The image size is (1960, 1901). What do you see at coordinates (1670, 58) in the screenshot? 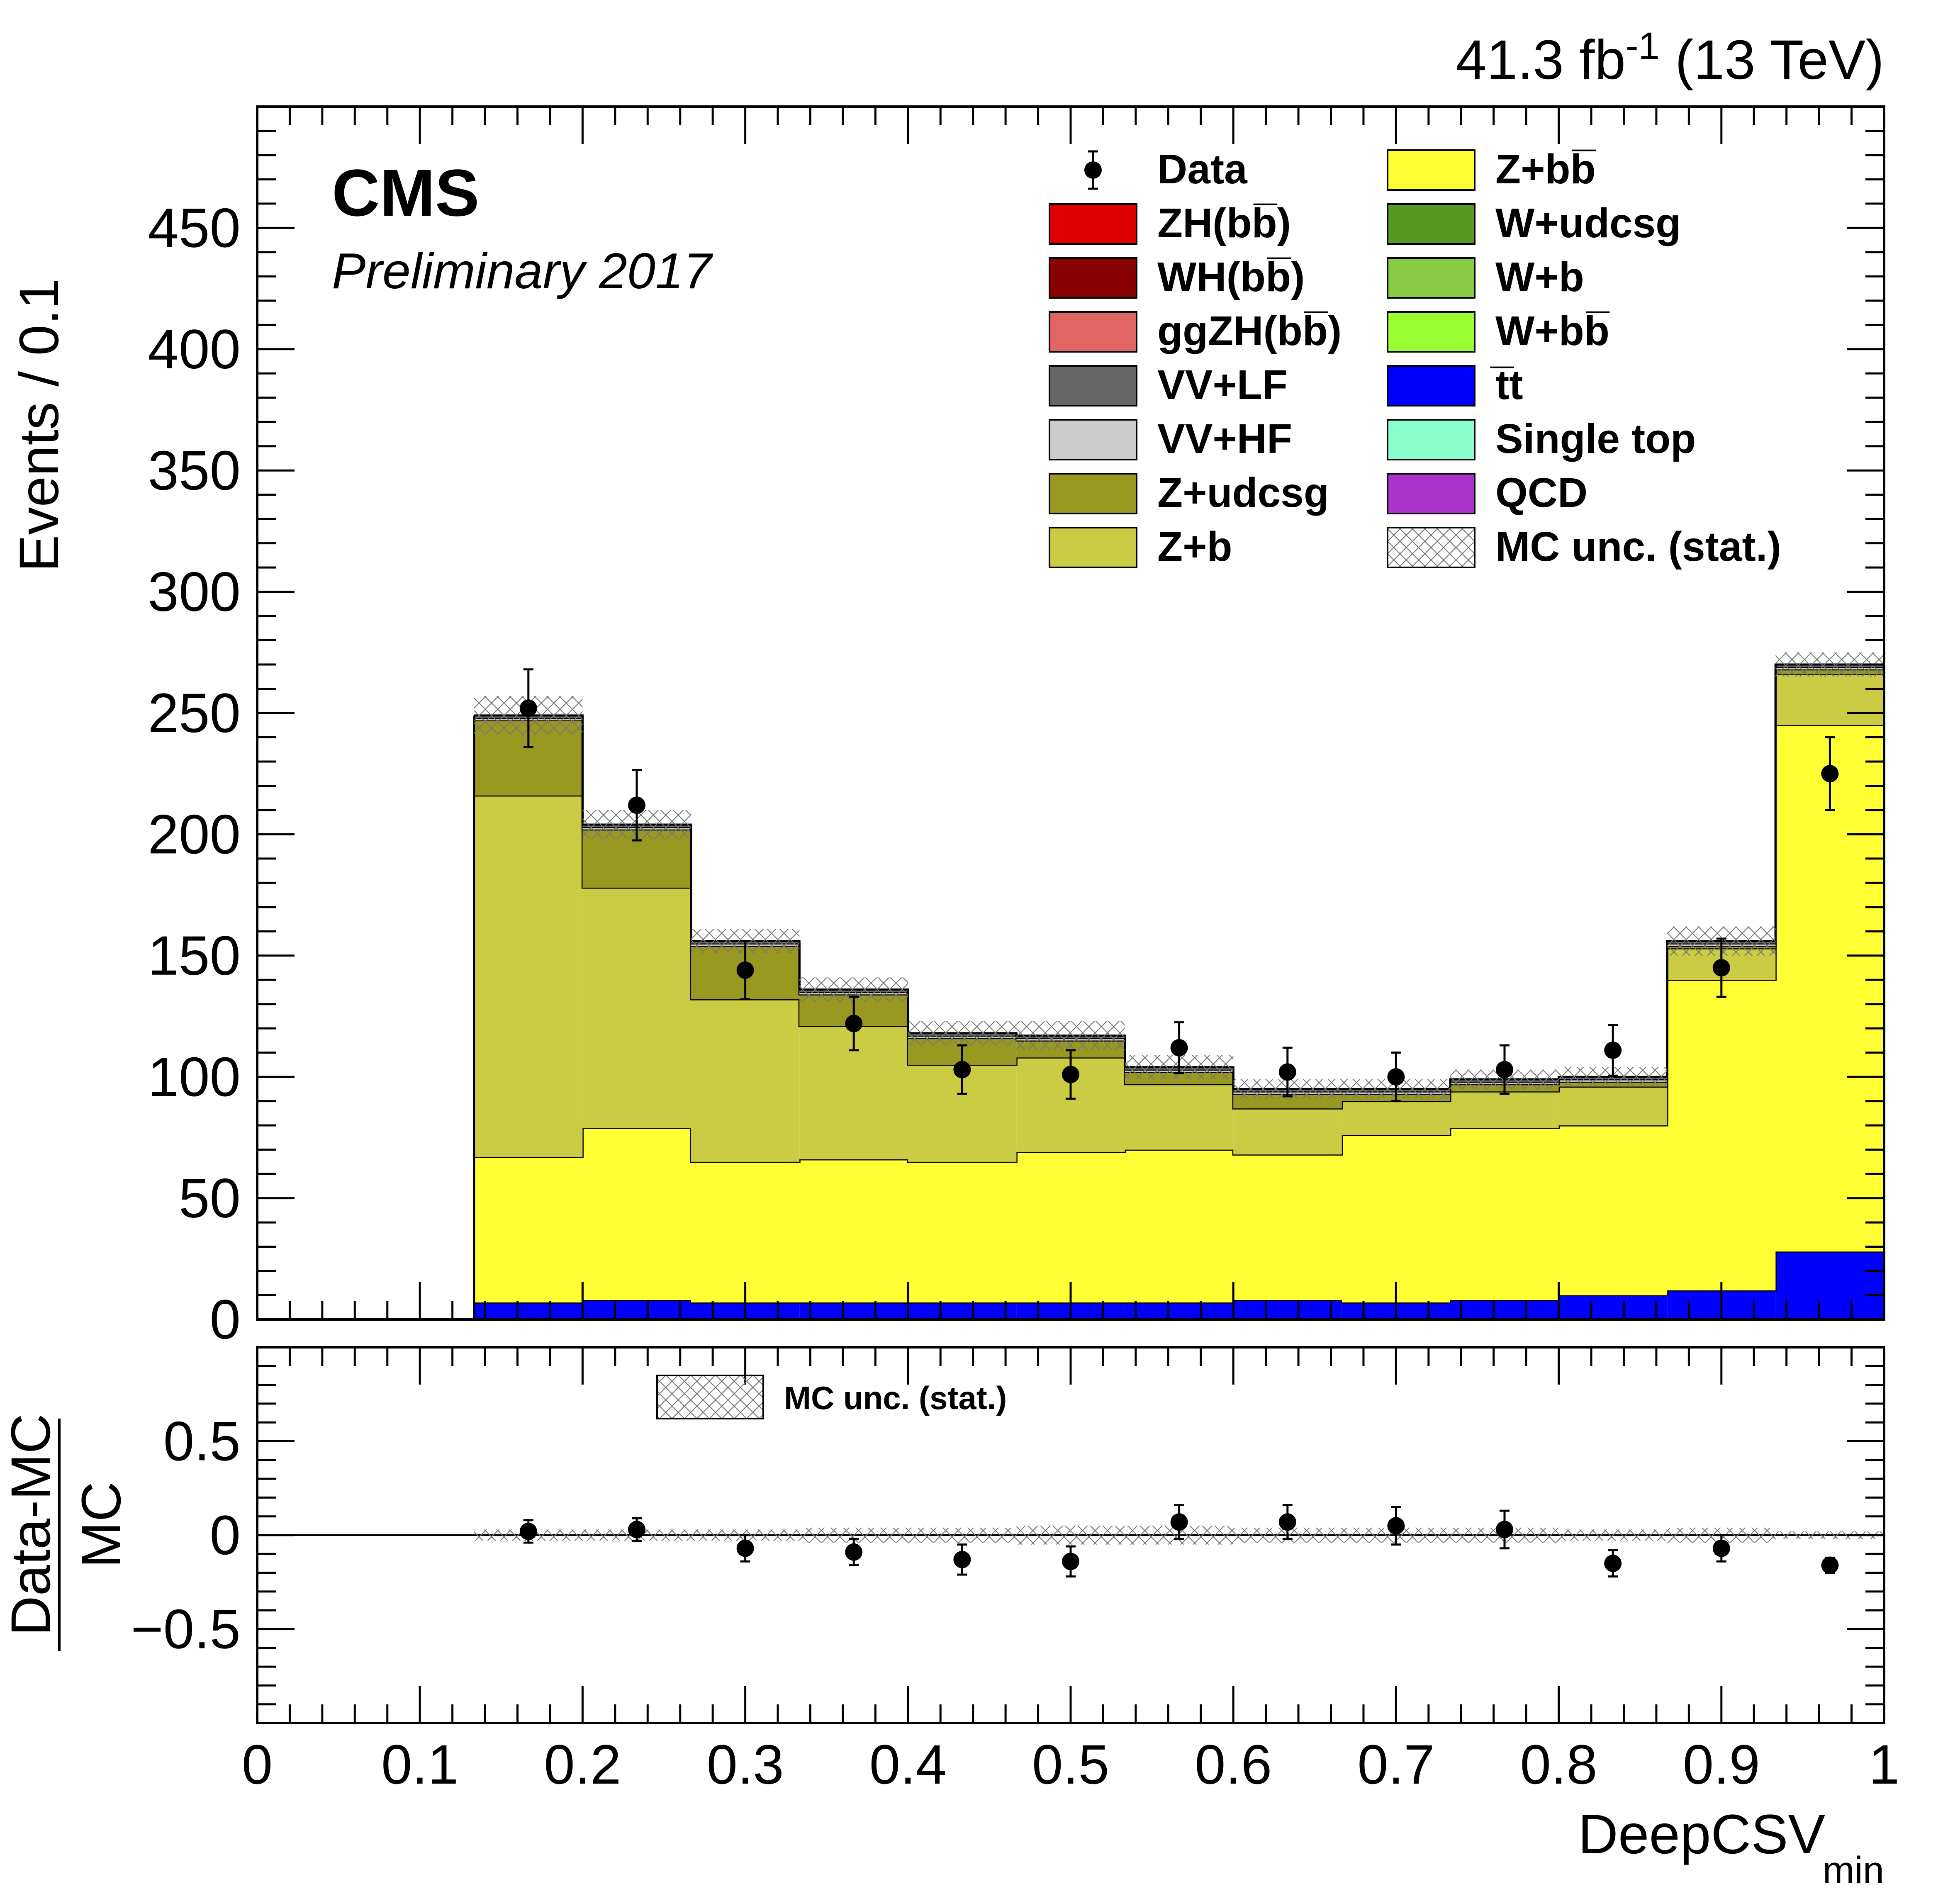
I see `lumi-label: 41.3 fb-1 (13 TeV)` at bounding box center [1670, 58].